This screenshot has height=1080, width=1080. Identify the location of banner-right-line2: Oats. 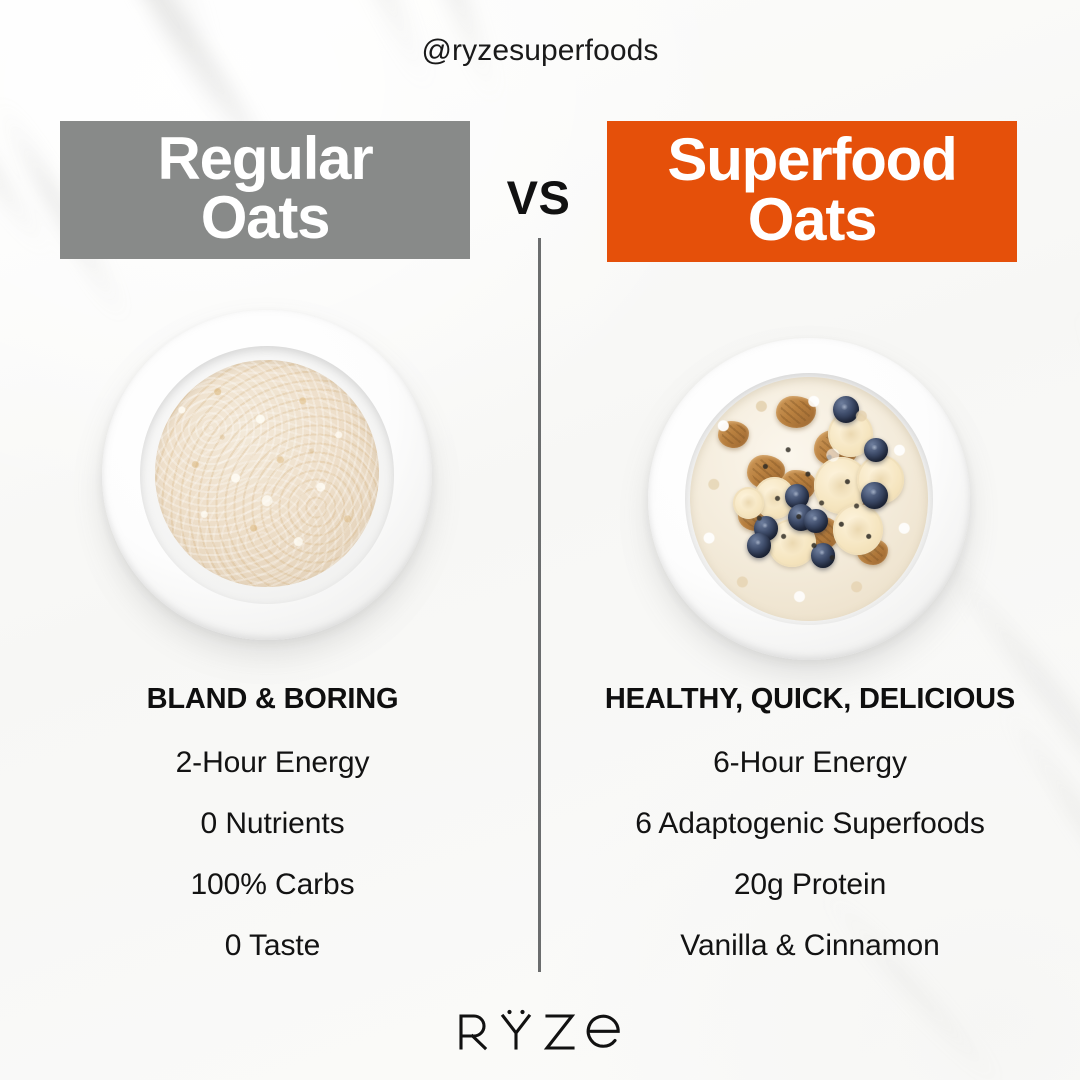
(812, 219).